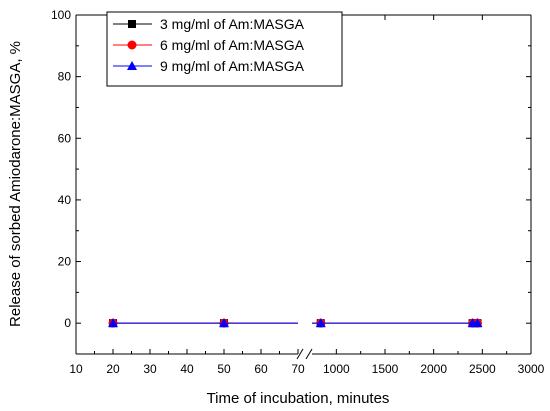 This screenshot has height=411, width=550. I want to click on x-tick-label: 50, so click(224, 369).